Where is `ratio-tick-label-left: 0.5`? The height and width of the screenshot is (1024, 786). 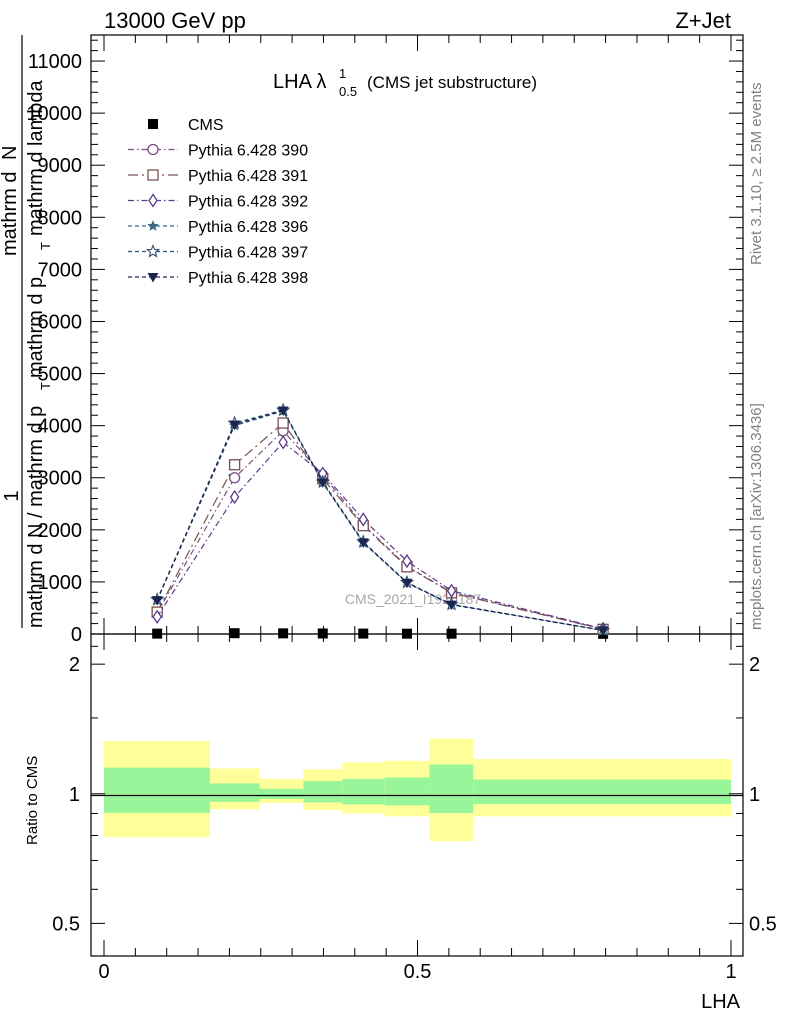
ratio-tick-label-left: 0.5 is located at coordinates (66, 924).